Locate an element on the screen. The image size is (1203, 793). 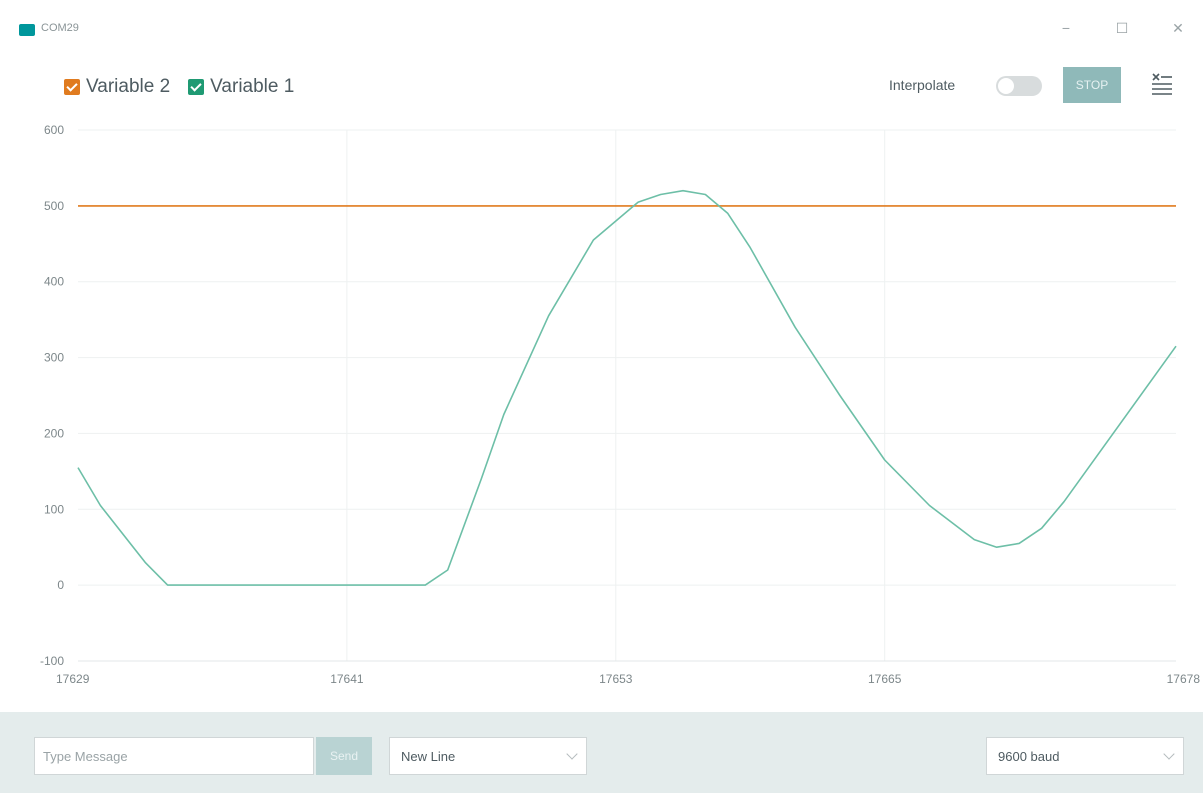
y-tick-label: 600 is located at coordinates (54, 130).